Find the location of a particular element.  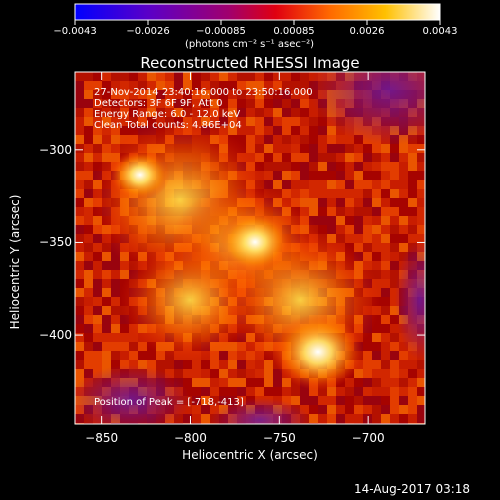

colorbar-tick-label: −0.0043 is located at coordinates (75, 31).